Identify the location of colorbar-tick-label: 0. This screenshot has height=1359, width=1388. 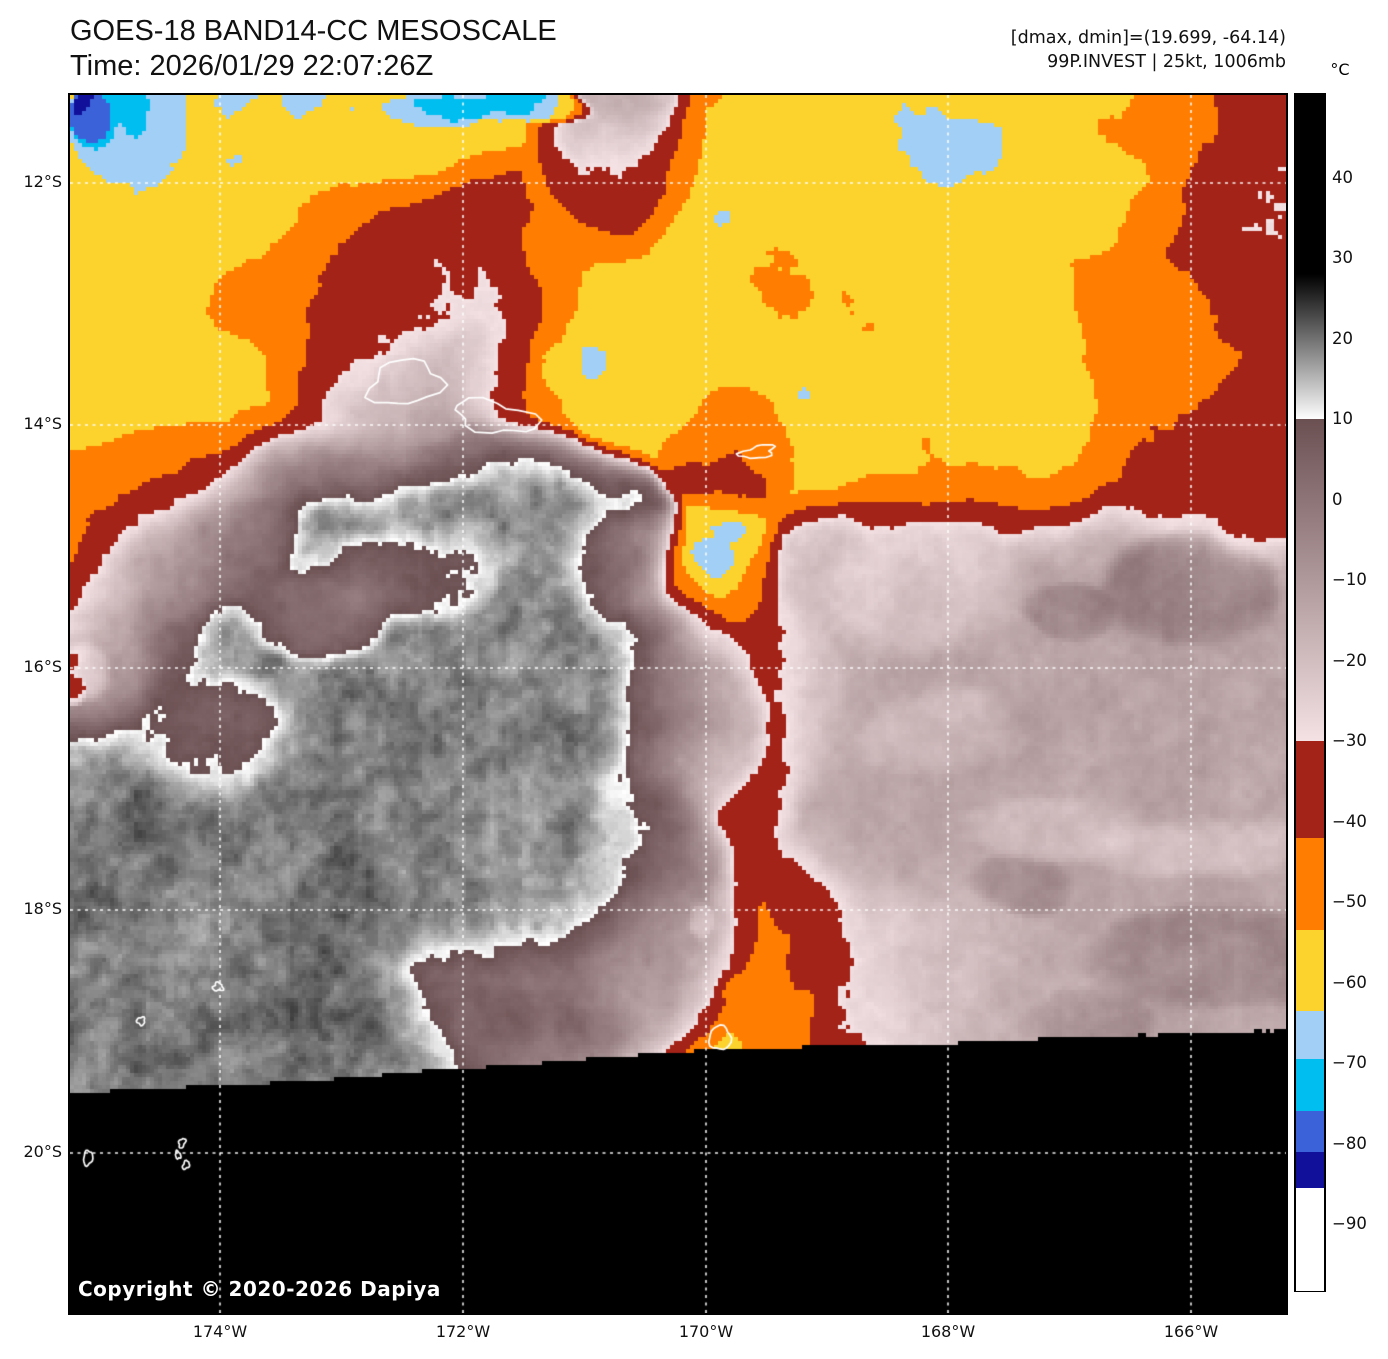
(1337, 499).